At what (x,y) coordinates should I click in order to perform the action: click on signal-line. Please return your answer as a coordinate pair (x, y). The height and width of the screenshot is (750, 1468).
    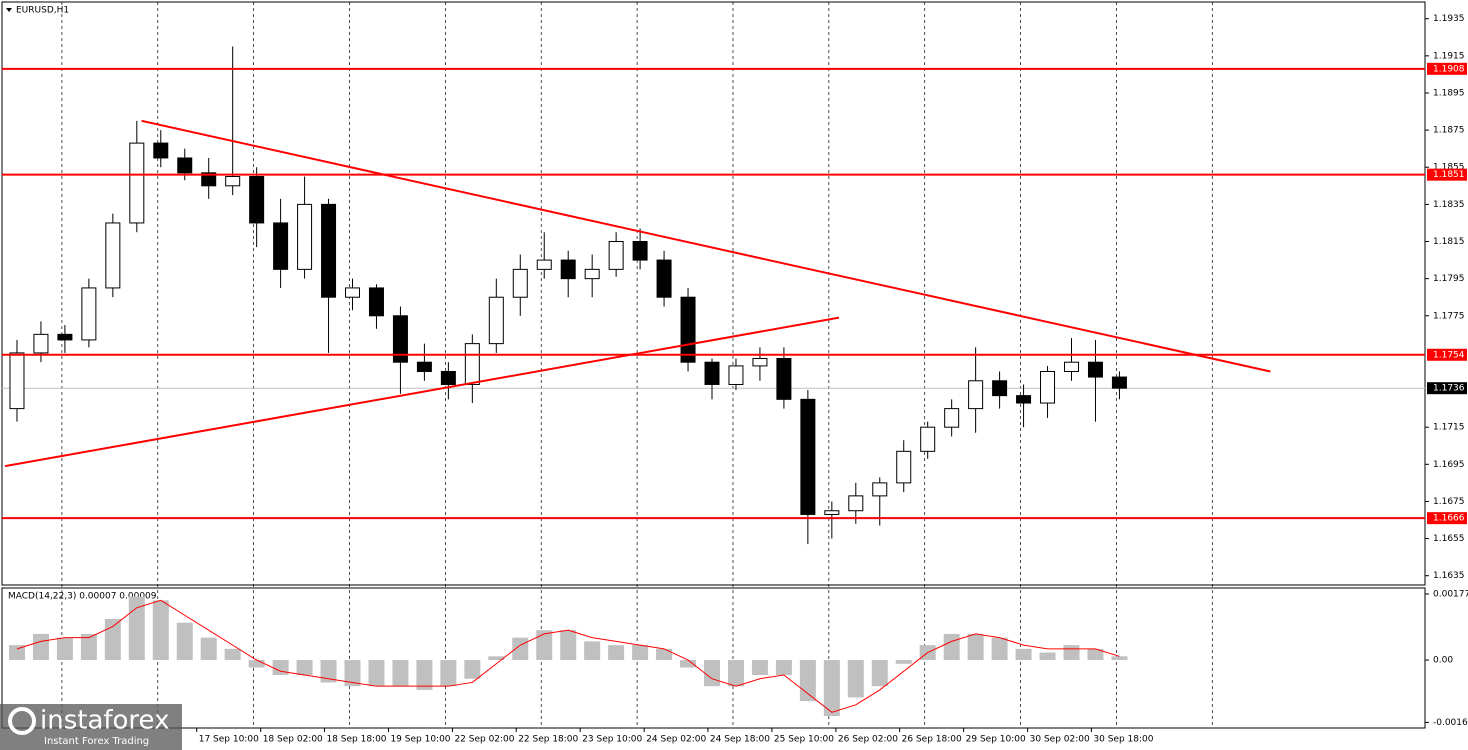
    Looking at the image, I should click on (568, 656).